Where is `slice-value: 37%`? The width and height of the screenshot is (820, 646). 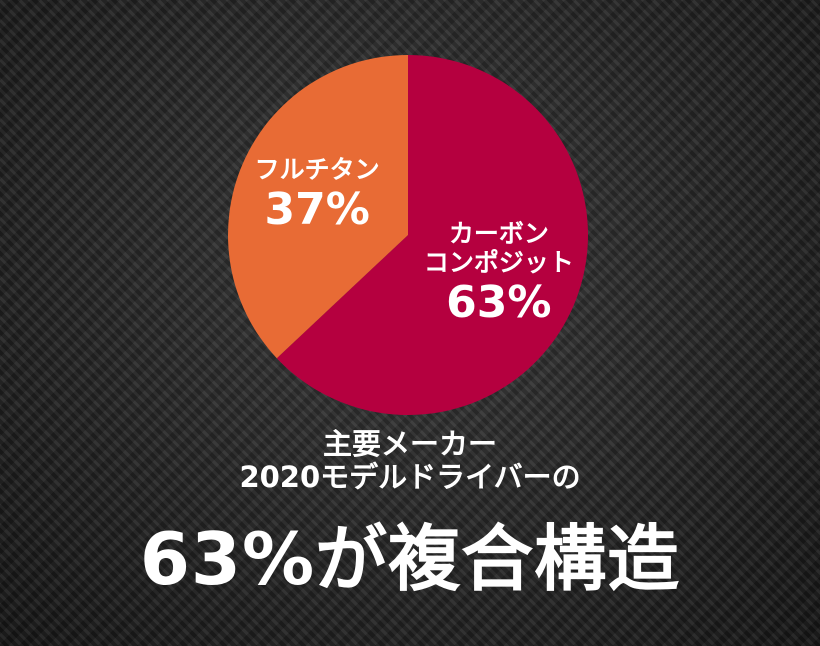 slice-value: 37% is located at coordinates (317, 209).